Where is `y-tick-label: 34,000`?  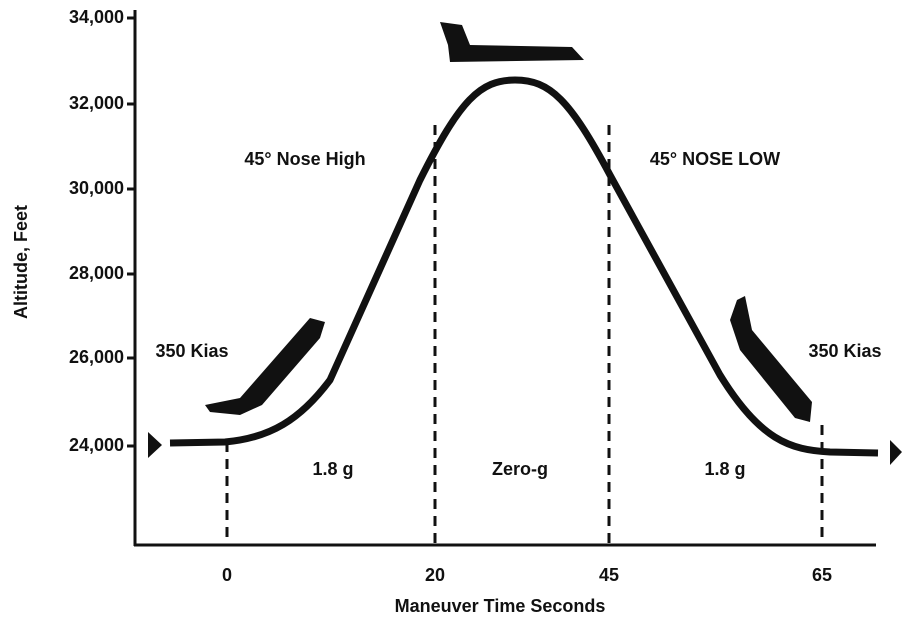 y-tick-label: 34,000 is located at coordinates (96, 17).